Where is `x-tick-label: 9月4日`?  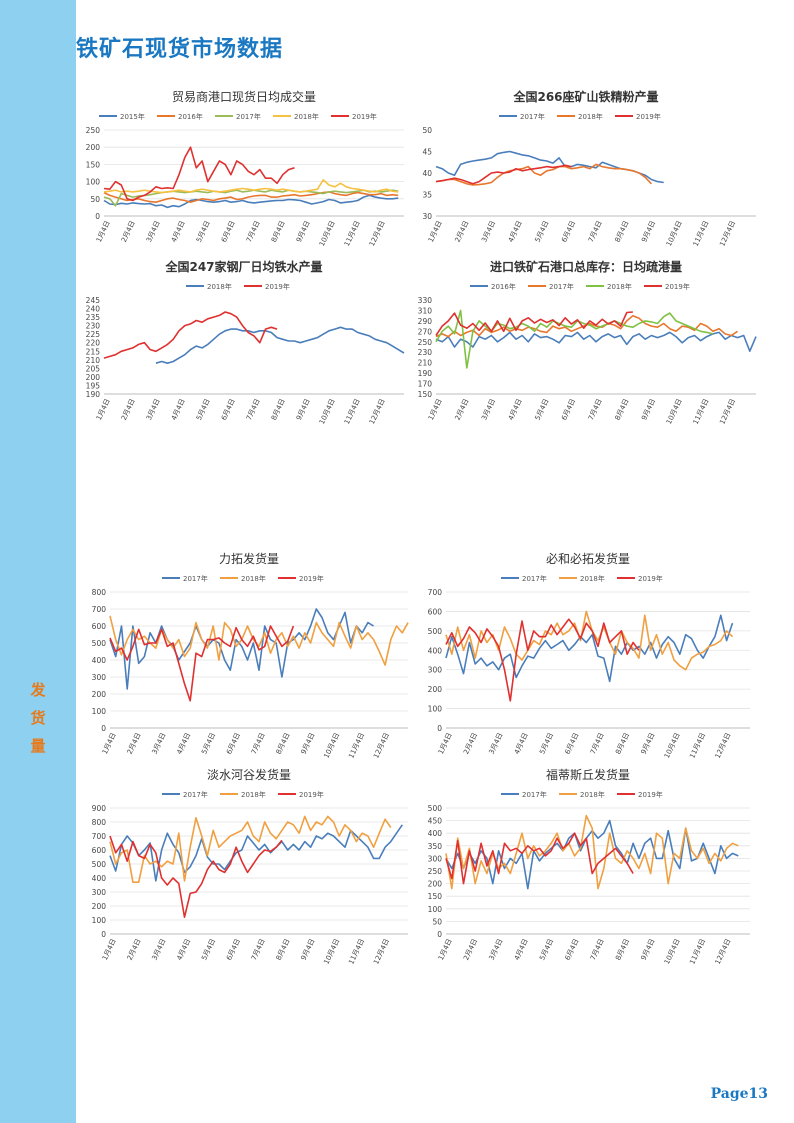 x-tick-label: 9月4日 is located at coordinates (648, 949).